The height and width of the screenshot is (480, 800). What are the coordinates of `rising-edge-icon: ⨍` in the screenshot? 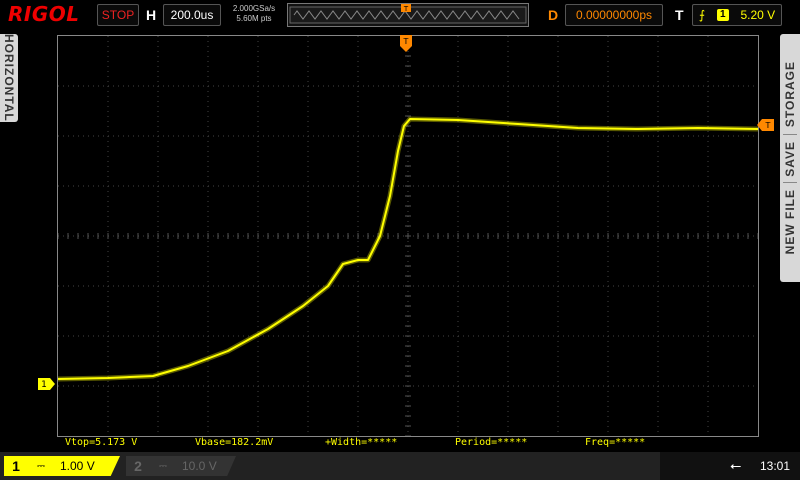 It's located at (702, 15).